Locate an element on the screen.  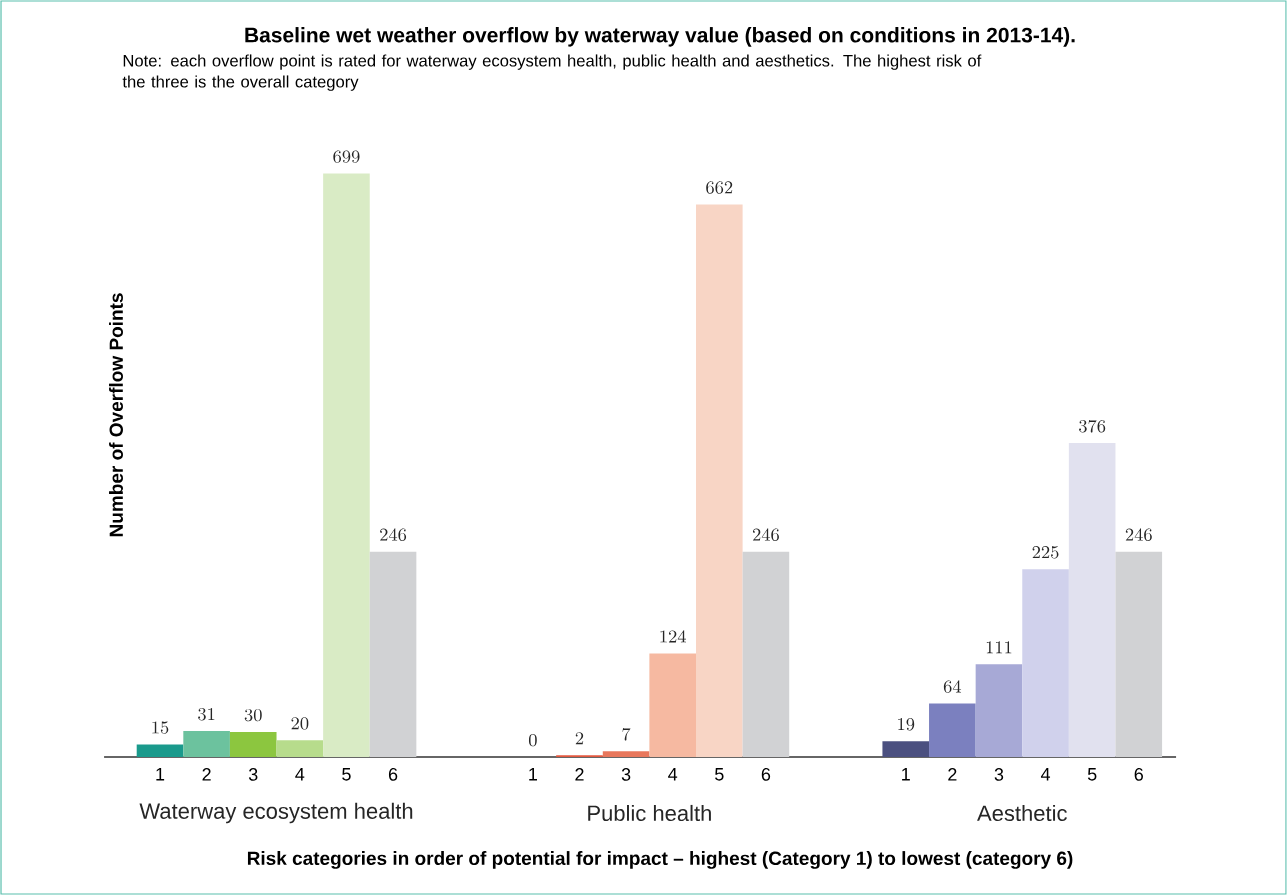
x-axis-title: Risk categories in order of potential for impact – highest (Category 1) to lowest (category 6) is located at coordinates (660, 860).